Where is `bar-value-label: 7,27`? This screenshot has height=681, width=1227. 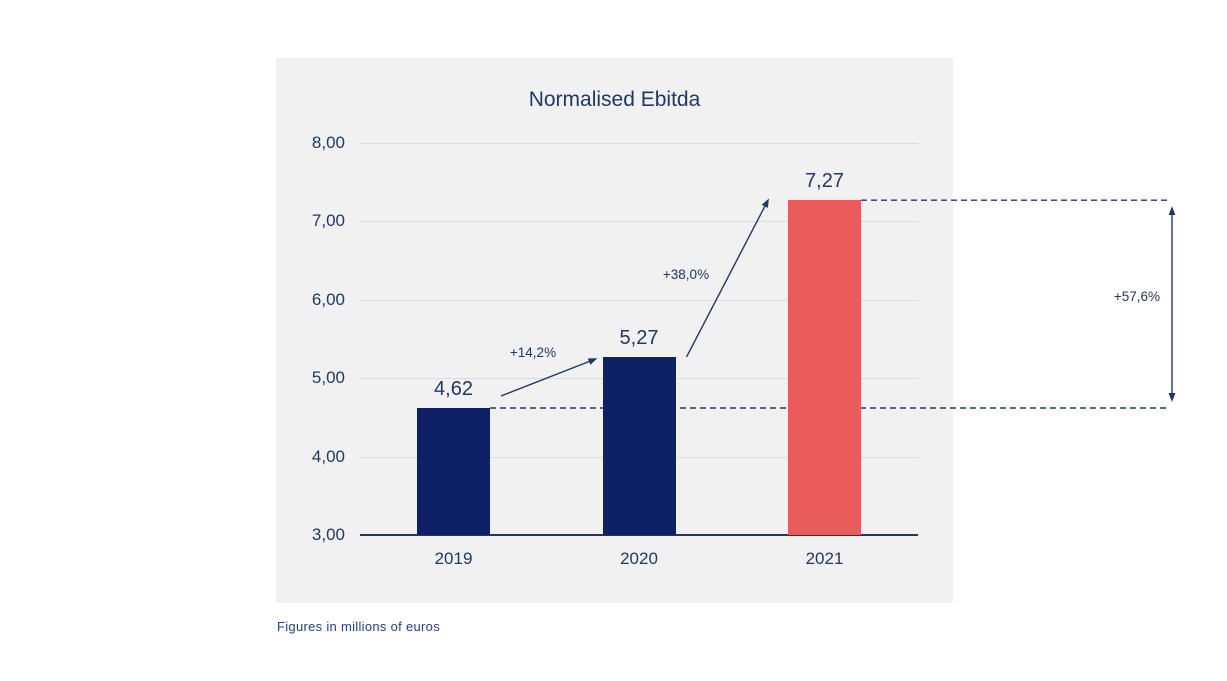 bar-value-label: 7,27 is located at coordinates (824, 181).